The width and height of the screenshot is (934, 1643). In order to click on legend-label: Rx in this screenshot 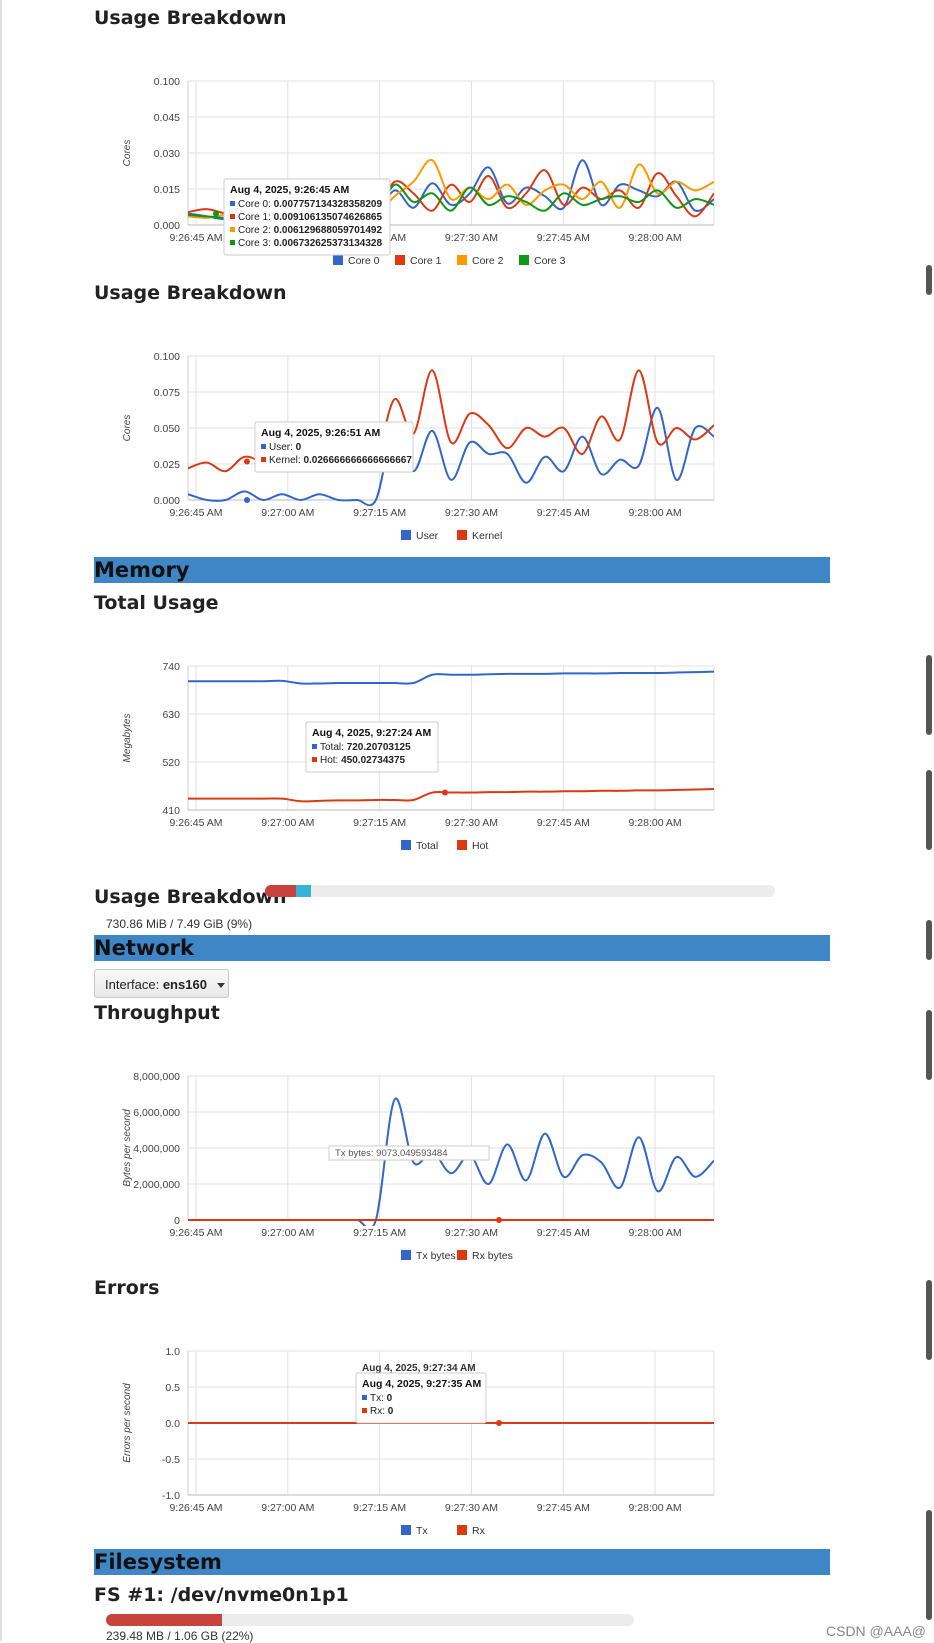, I will do `click(479, 1531)`.